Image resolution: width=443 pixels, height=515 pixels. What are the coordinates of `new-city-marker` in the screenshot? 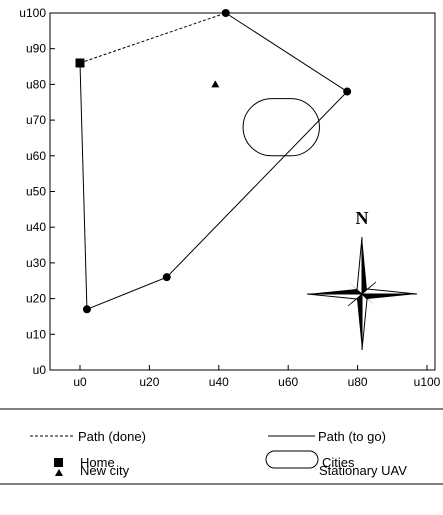 It's located at (215, 84).